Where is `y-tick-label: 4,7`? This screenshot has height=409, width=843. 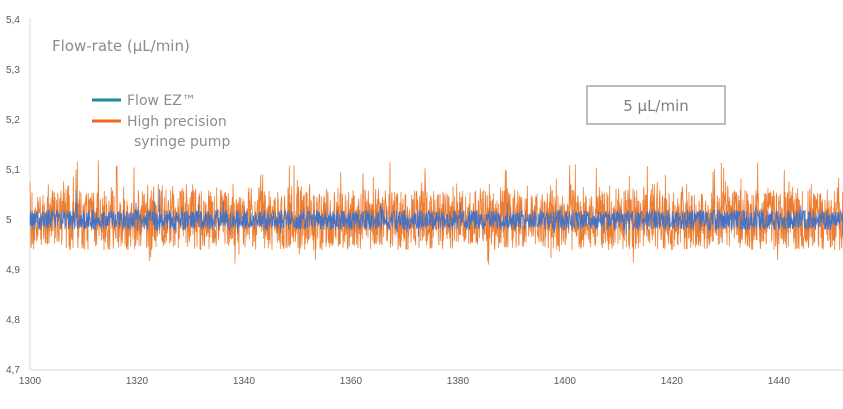
y-tick-label: 4,7 is located at coordinates (13, 370).